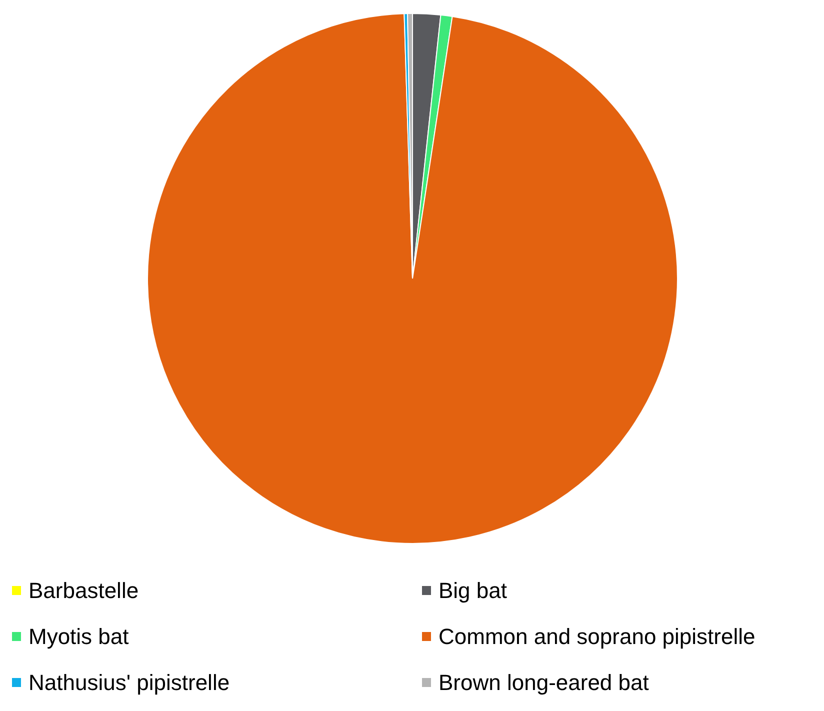 This screenshot has width=824, height=711. I want to click on legend-label: Common and soprano pipistrelle, so click(597, 636).